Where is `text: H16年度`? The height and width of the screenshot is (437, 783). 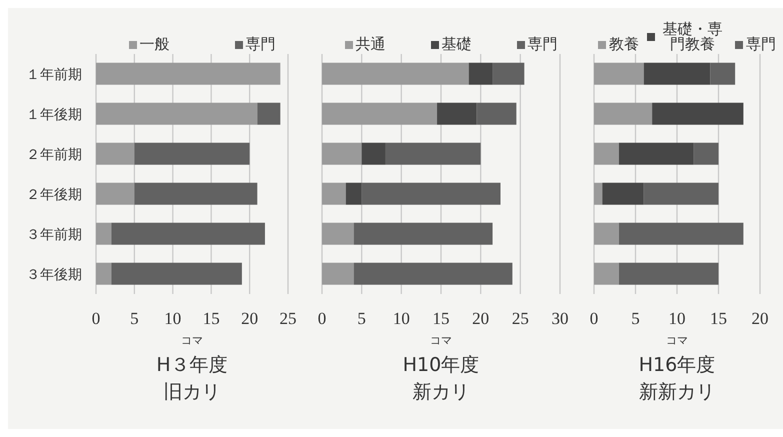
text: H16年度 is located at coordinates (677, 365).